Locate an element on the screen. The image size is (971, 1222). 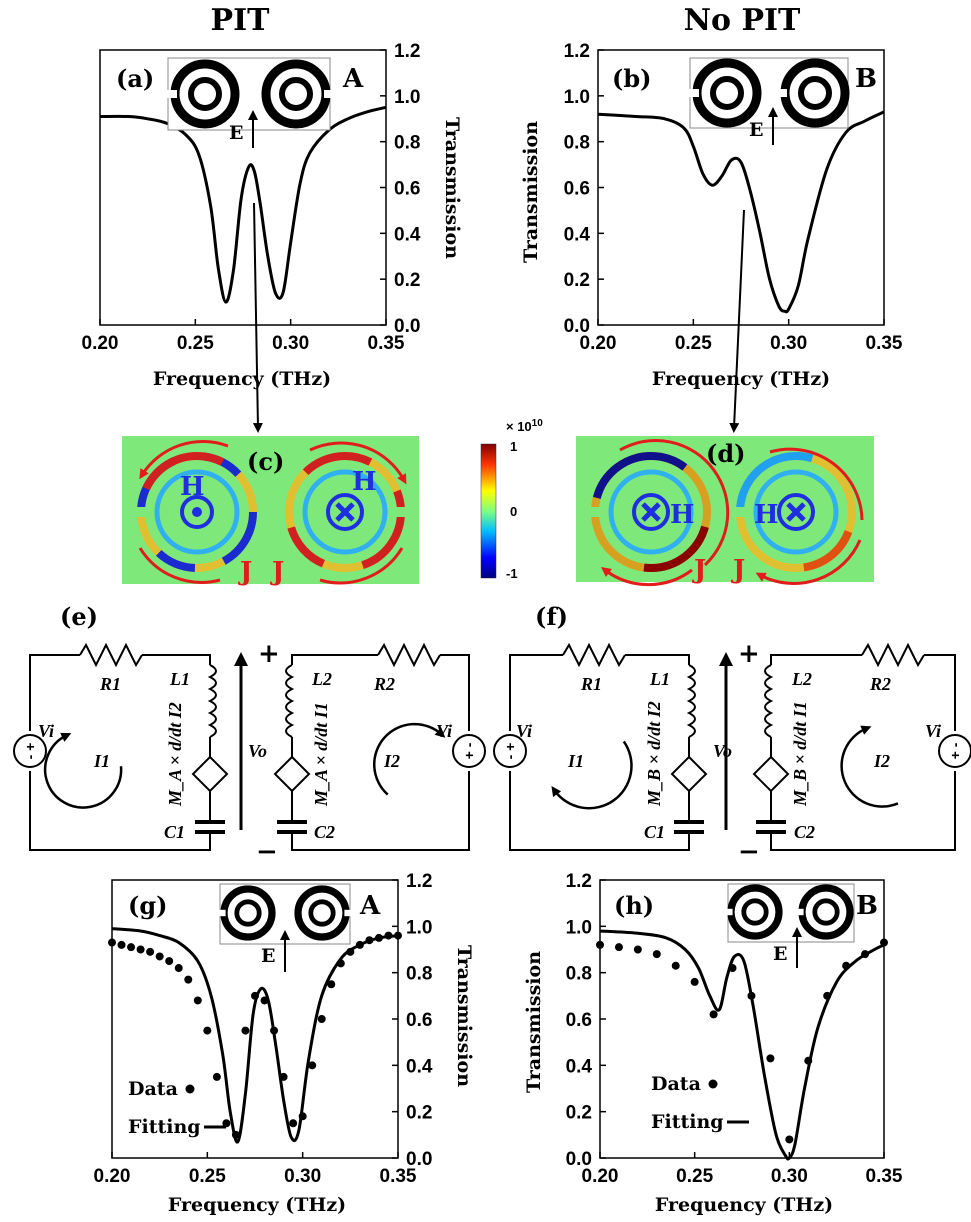
expr-f-left: M_B × d/dt I2 is located at coordinates (654, 754).